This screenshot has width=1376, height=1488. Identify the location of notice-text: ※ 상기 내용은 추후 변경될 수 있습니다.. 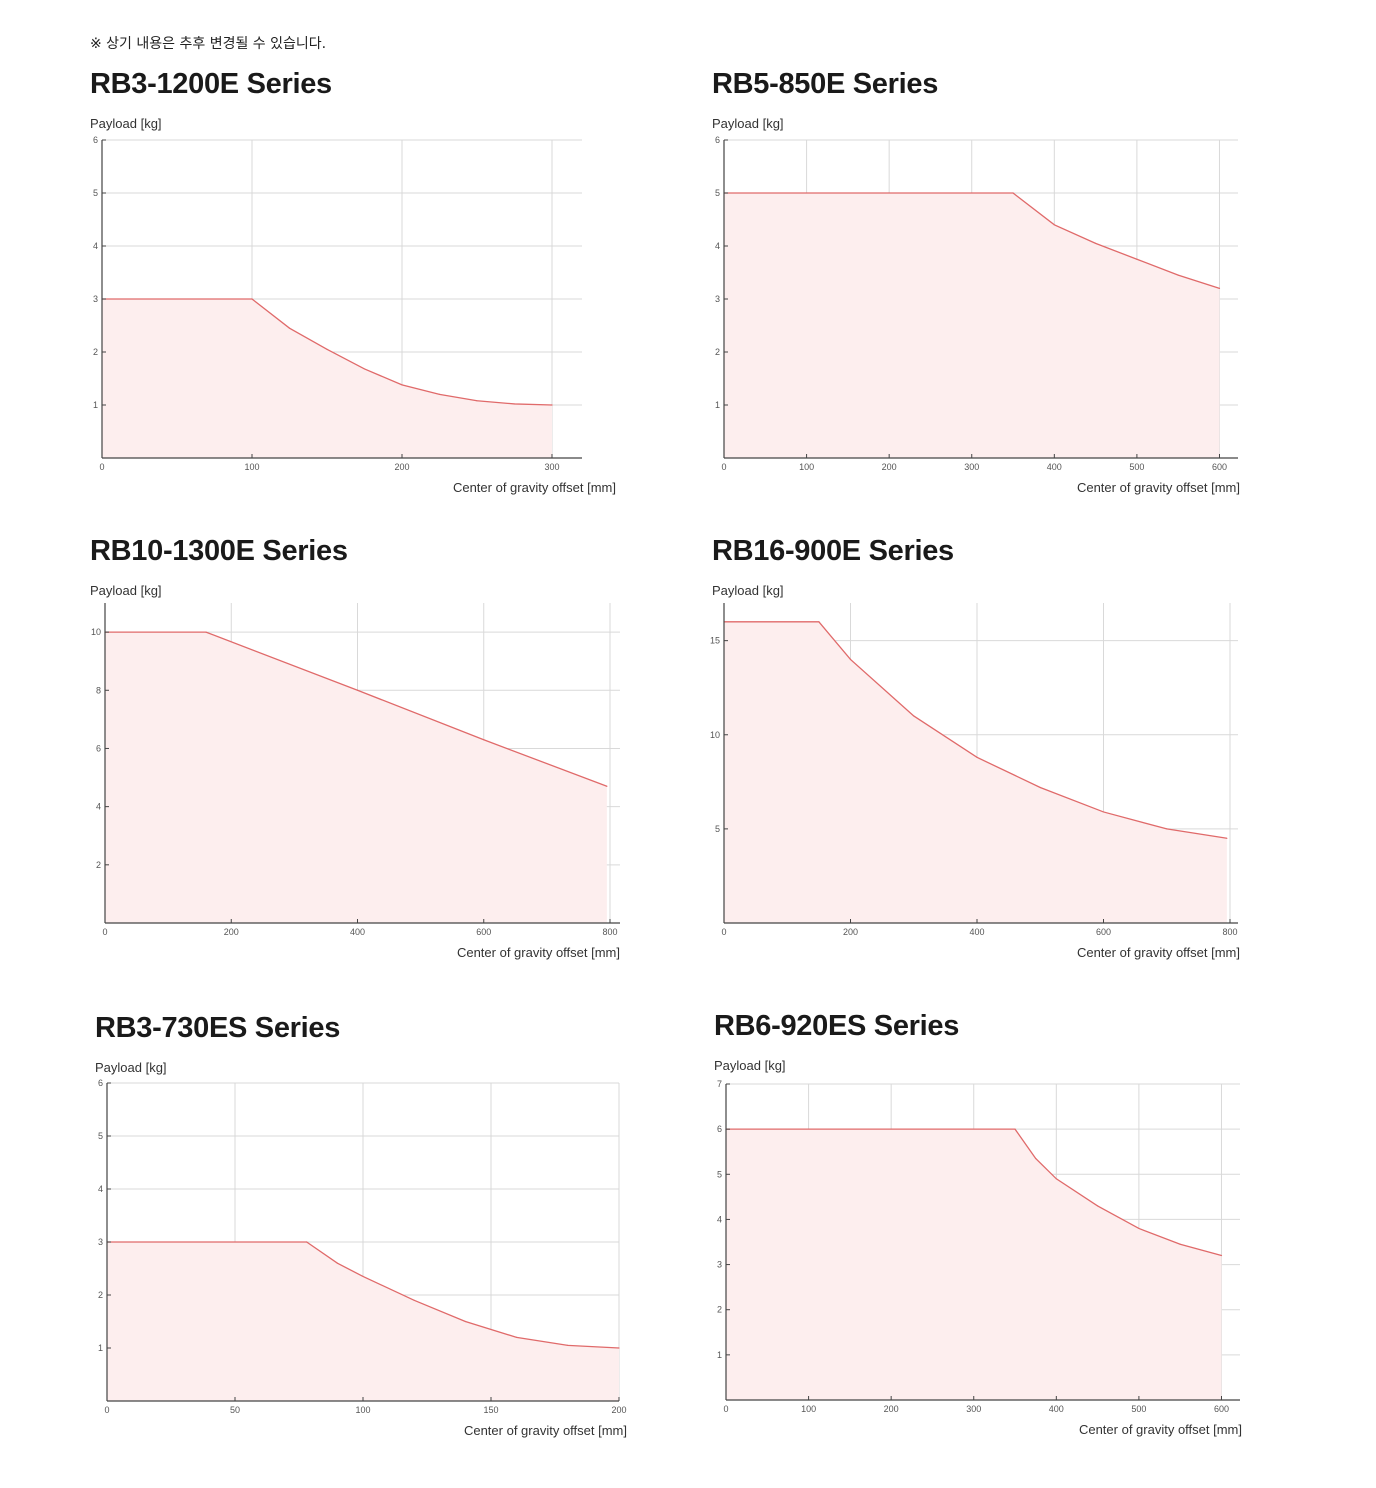
(208, 44).